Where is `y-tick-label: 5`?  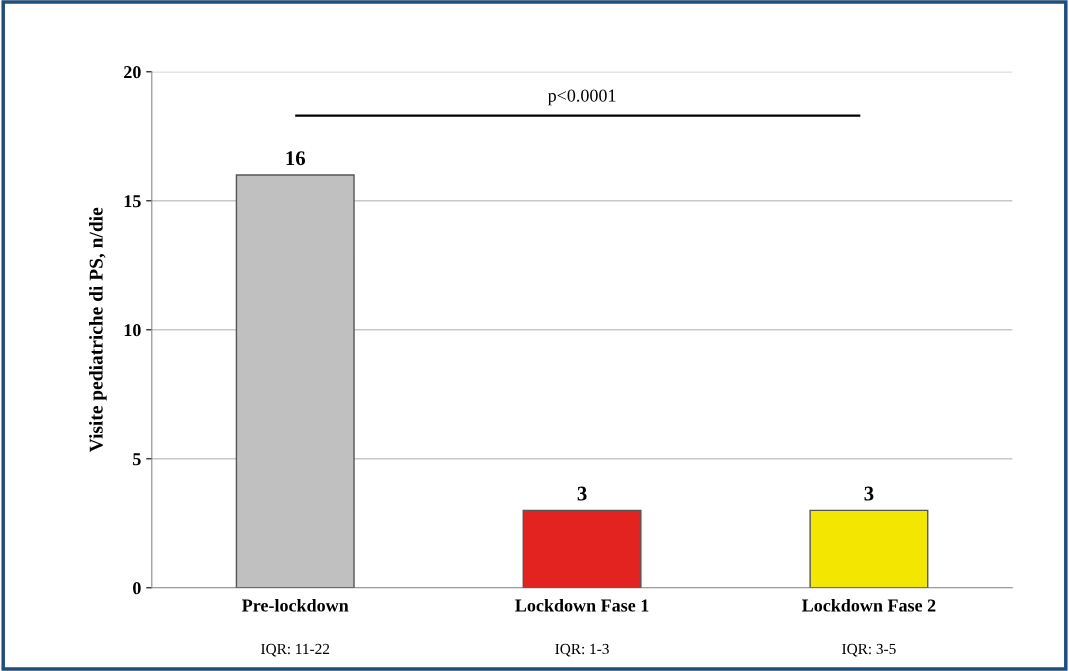
y-tick-label: 5 is located at coordinates (137, 459).